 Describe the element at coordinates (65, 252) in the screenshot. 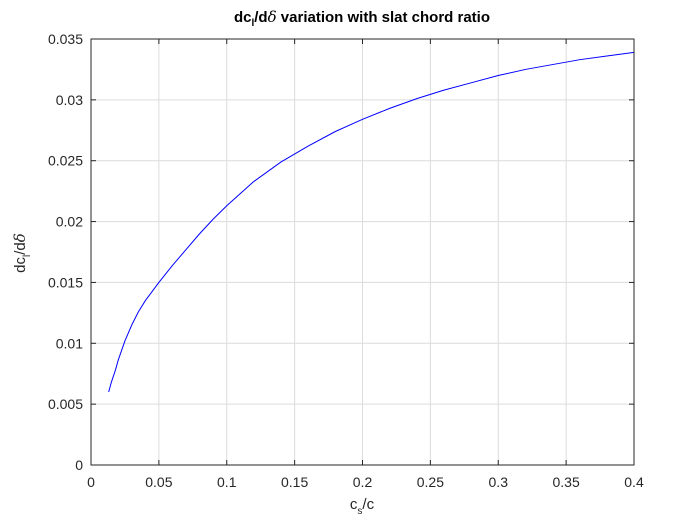

I see `y-tick-labels: 0 0.005 0.01 0.015 0.02 0.025 0.03 0.035` at that location.